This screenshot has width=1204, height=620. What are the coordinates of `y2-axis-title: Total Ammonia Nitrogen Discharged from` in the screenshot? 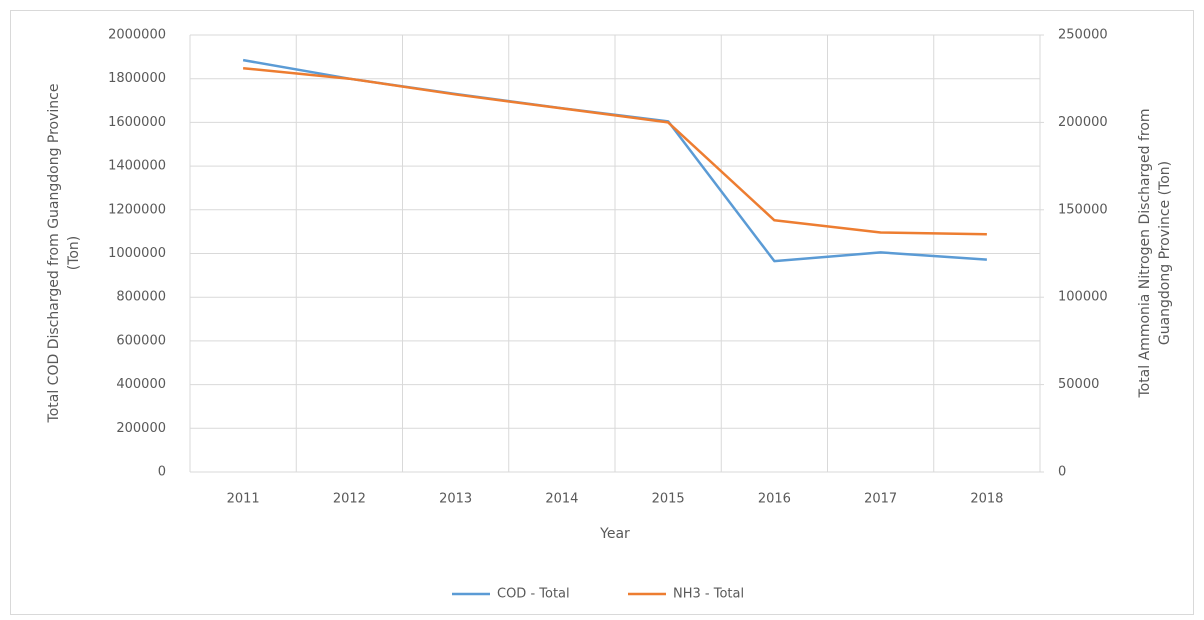 It's located at (1145, 253).